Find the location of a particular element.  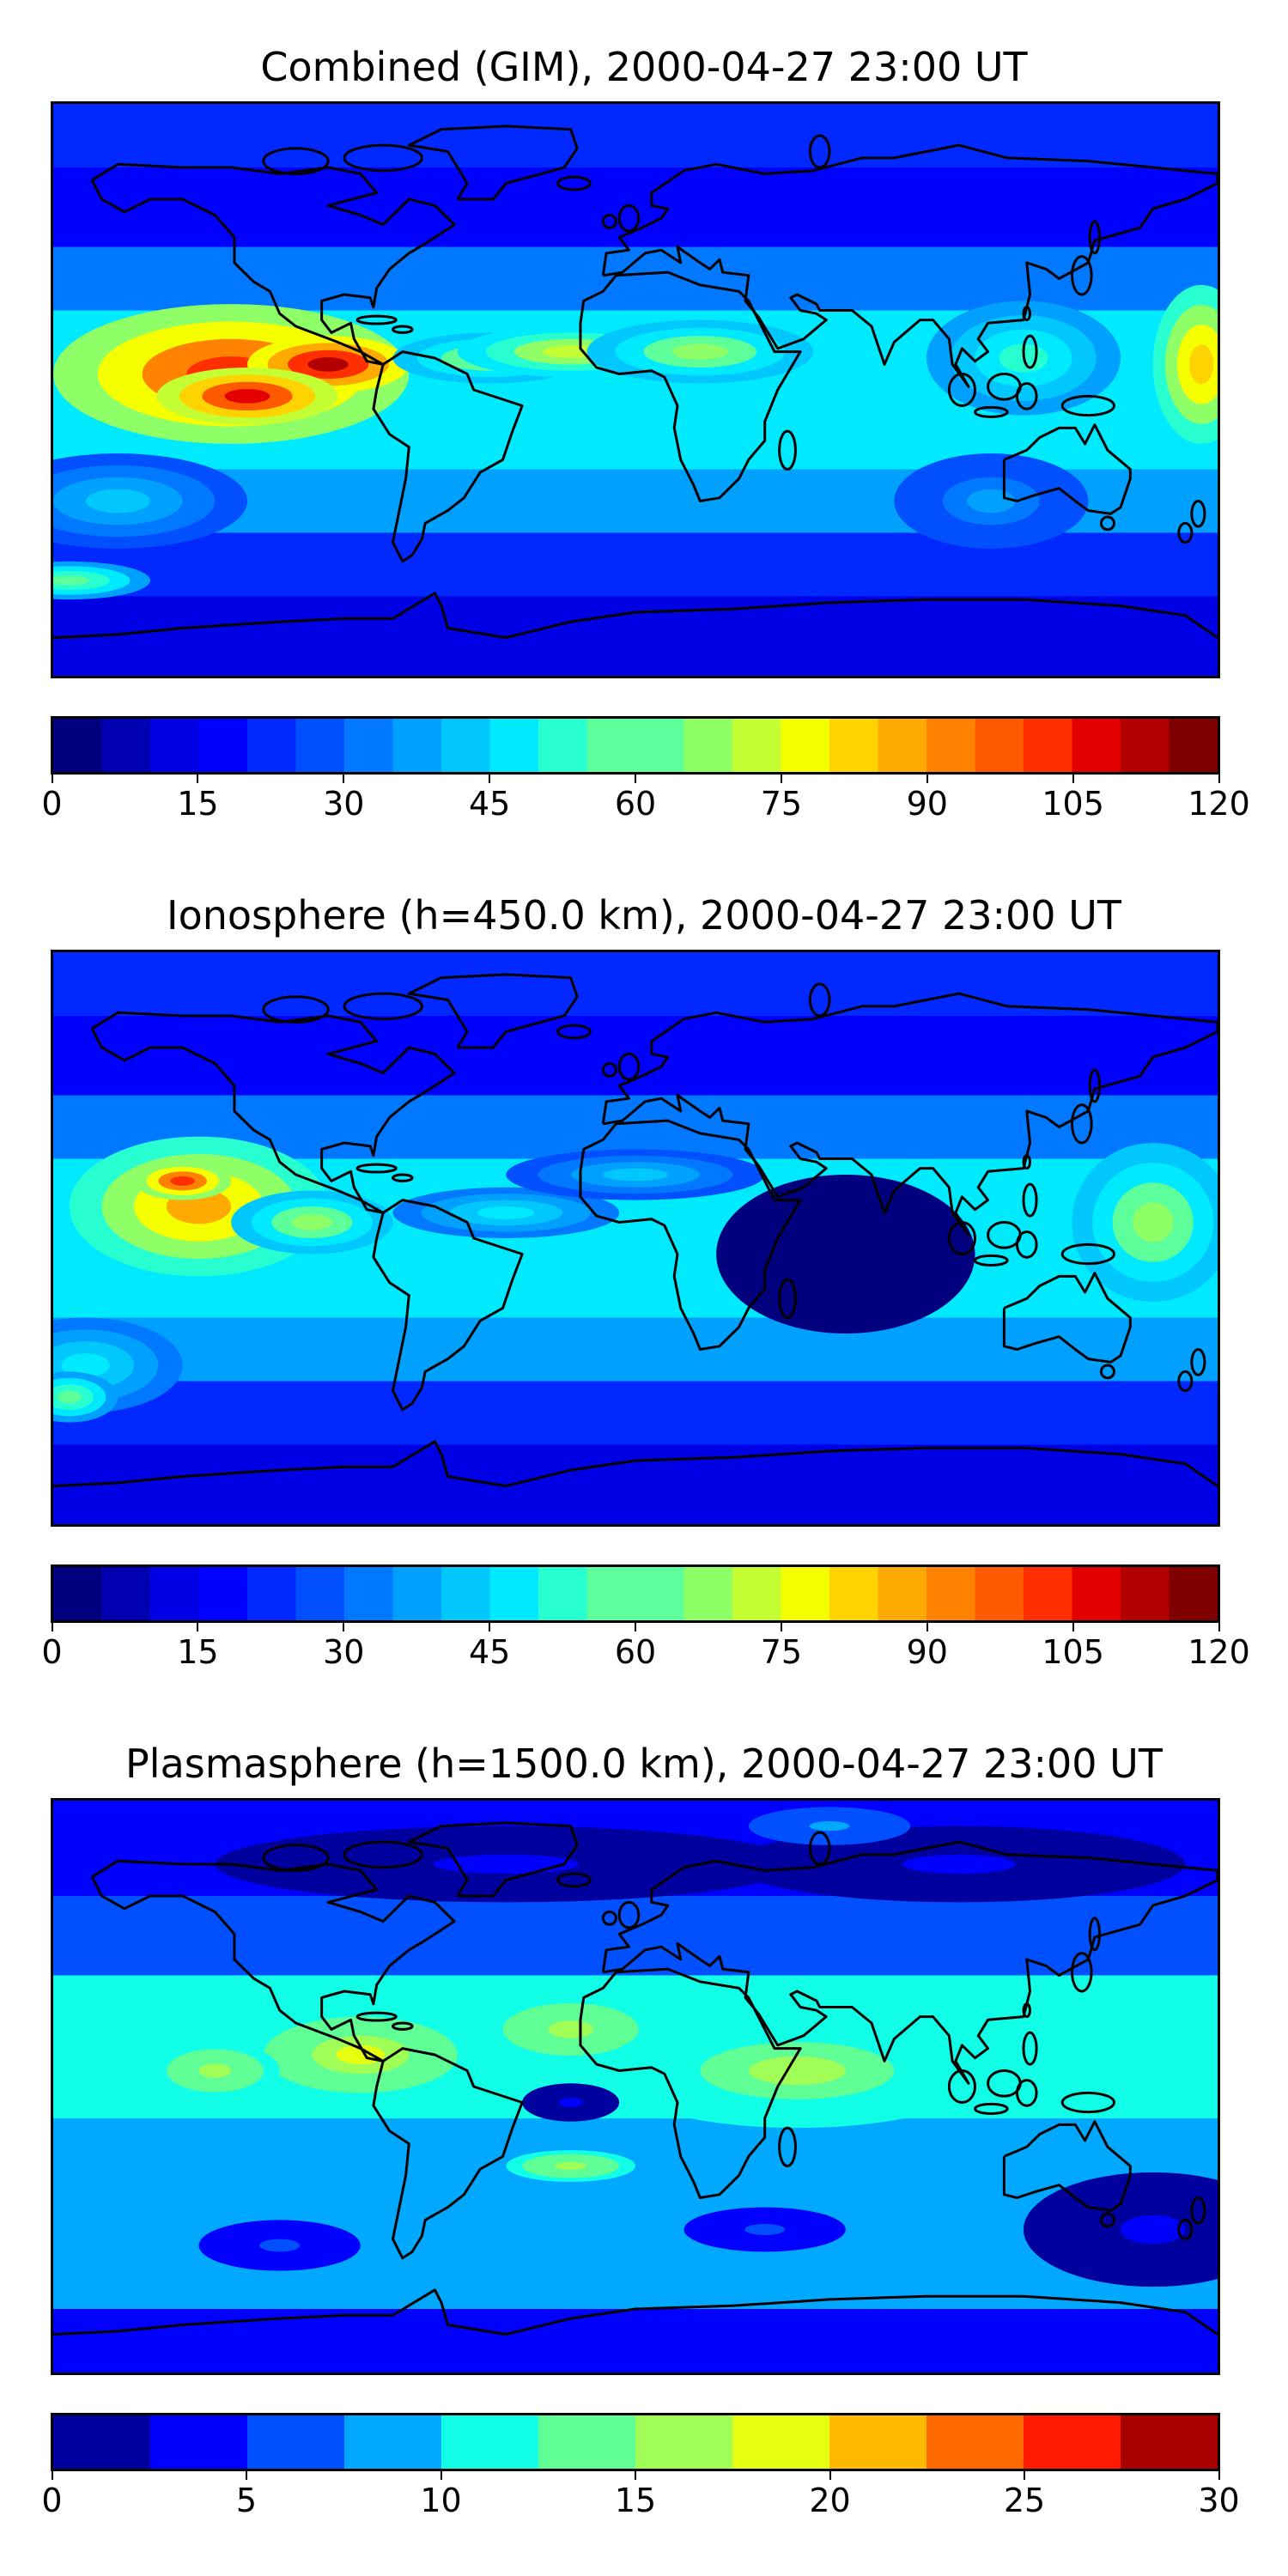

colorbar-tick-label: 5 is located at coordinates (247, 2500).